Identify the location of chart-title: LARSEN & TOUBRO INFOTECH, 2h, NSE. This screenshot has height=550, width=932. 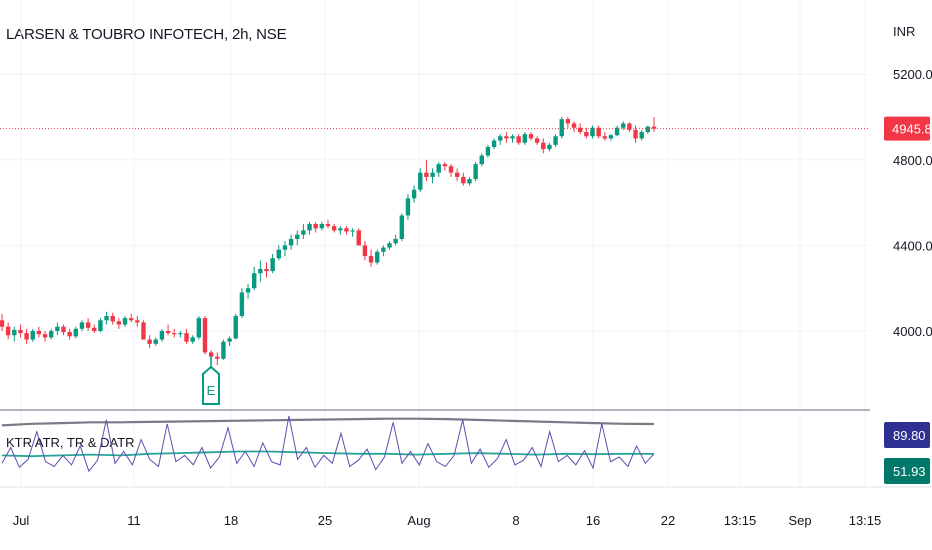
(146, 34).